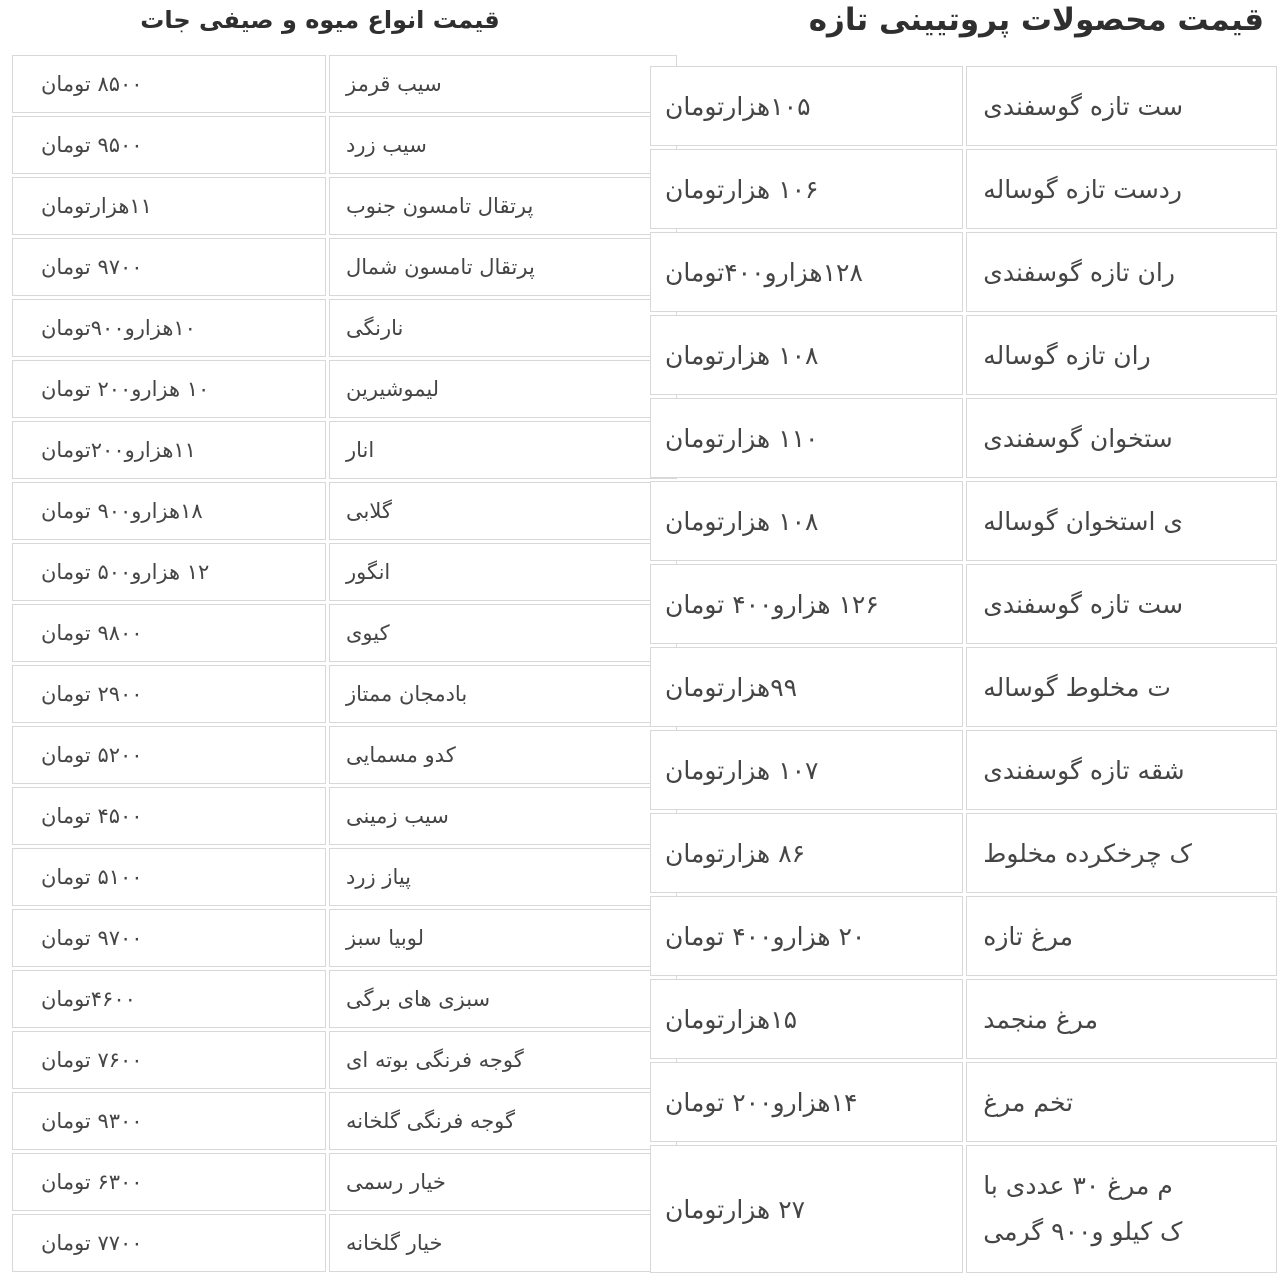 This screenshot has width=1280, height=1280. What do you see at coordinates (1121, 438) in the screenshot?
I see `item-cell: ستخوان گوسفندی` at bounding box center [1121, 438].